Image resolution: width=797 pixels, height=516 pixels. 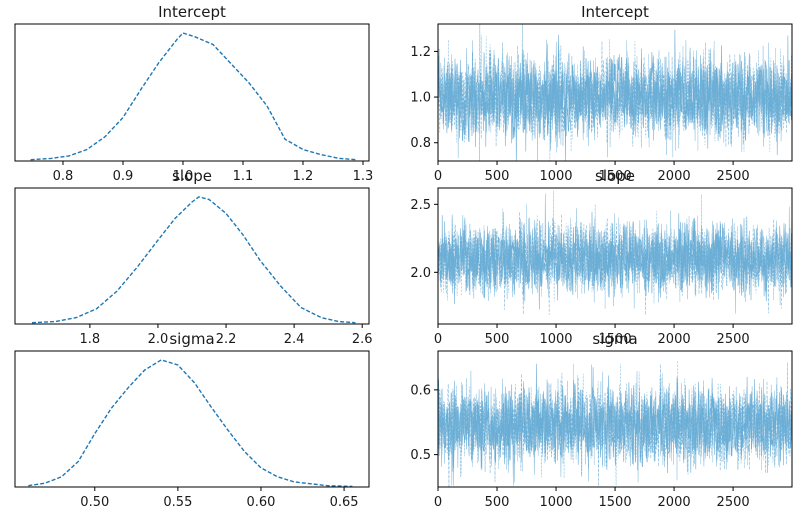 I want to click on x-tick-label: 0.65, so click(x=344, y=502).